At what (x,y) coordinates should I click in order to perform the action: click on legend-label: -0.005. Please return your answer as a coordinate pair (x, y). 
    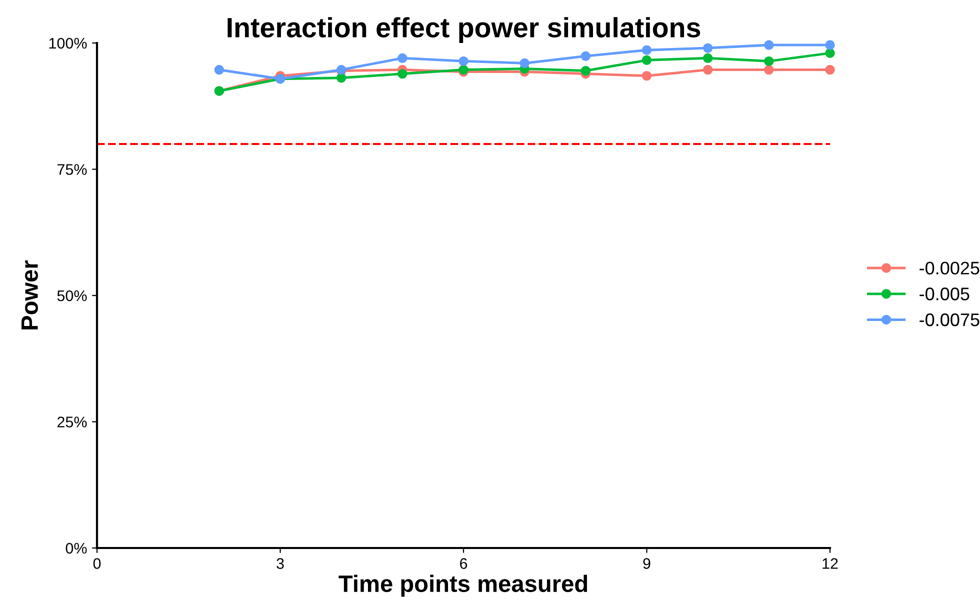
    Looking at the image, I should click on (945, 294).